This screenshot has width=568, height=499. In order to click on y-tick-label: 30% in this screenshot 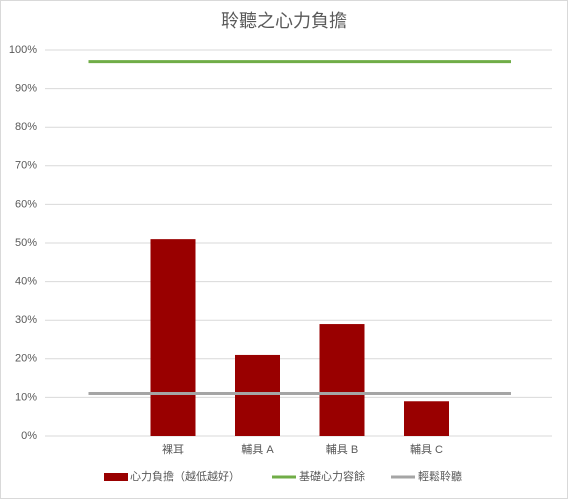, I will do `click(26, 320)`.